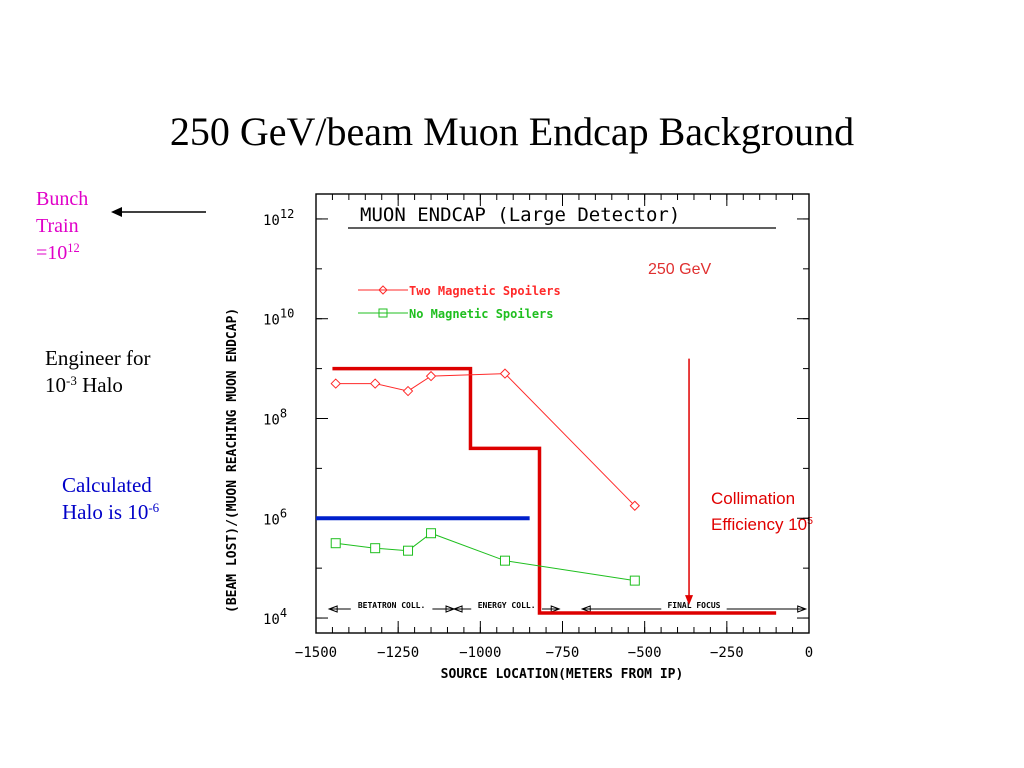 Image resolution: width=1024 pixels, height=768 pixels. I want to click on x-tick-label: −250, so click(727, 653).